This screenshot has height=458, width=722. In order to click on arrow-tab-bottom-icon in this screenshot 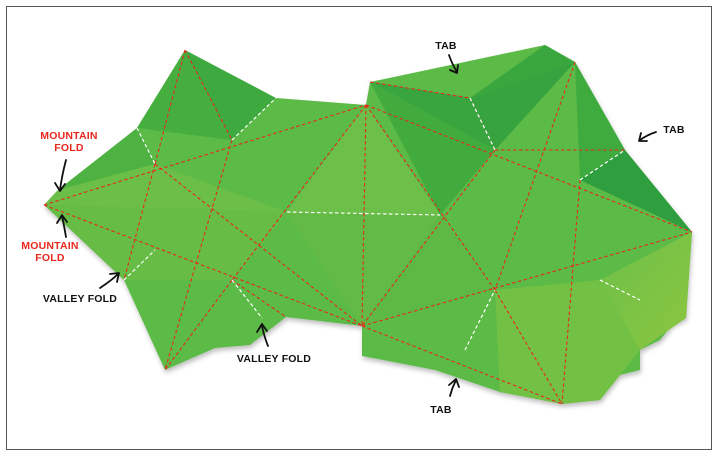, I will do `click(454, 387)`.